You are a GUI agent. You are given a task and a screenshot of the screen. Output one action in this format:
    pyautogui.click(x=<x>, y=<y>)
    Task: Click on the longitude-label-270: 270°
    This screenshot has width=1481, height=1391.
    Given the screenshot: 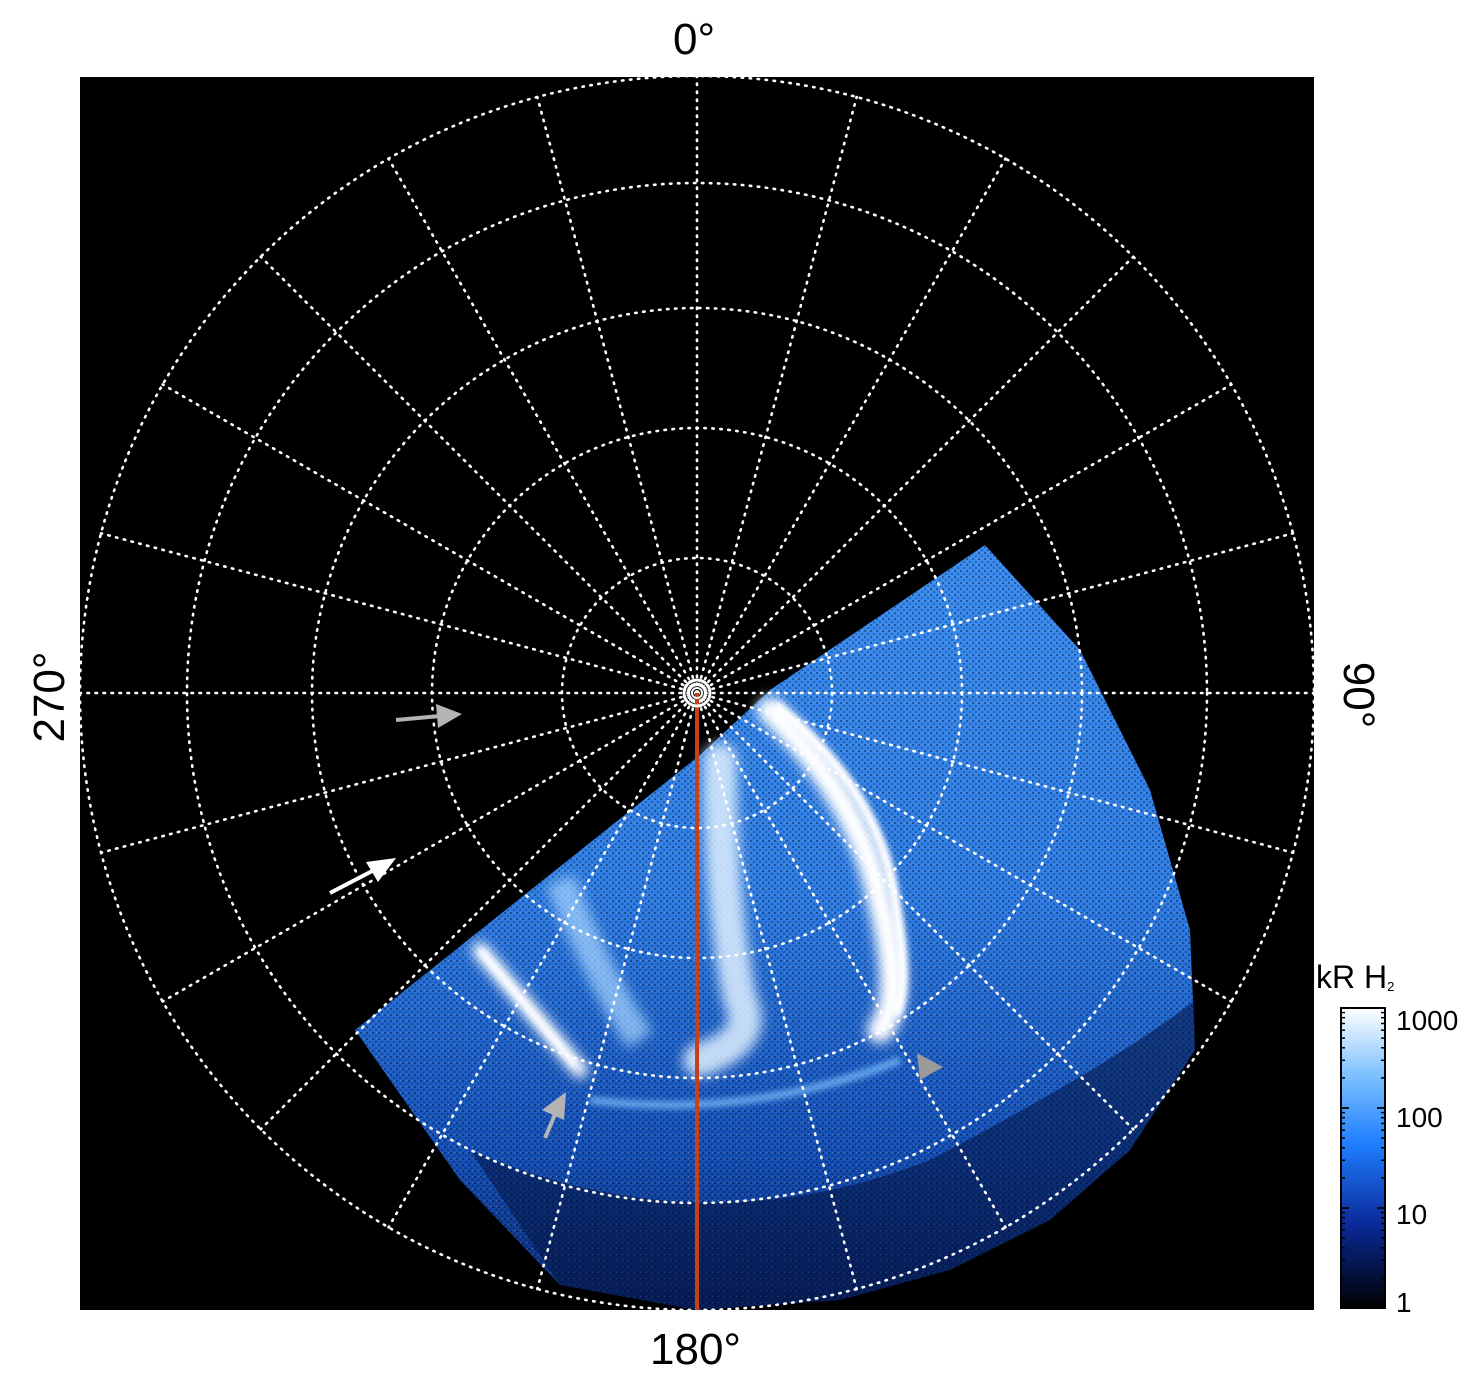 What is the action you would take?
    pyautogui.click(x=49, y=697)
    